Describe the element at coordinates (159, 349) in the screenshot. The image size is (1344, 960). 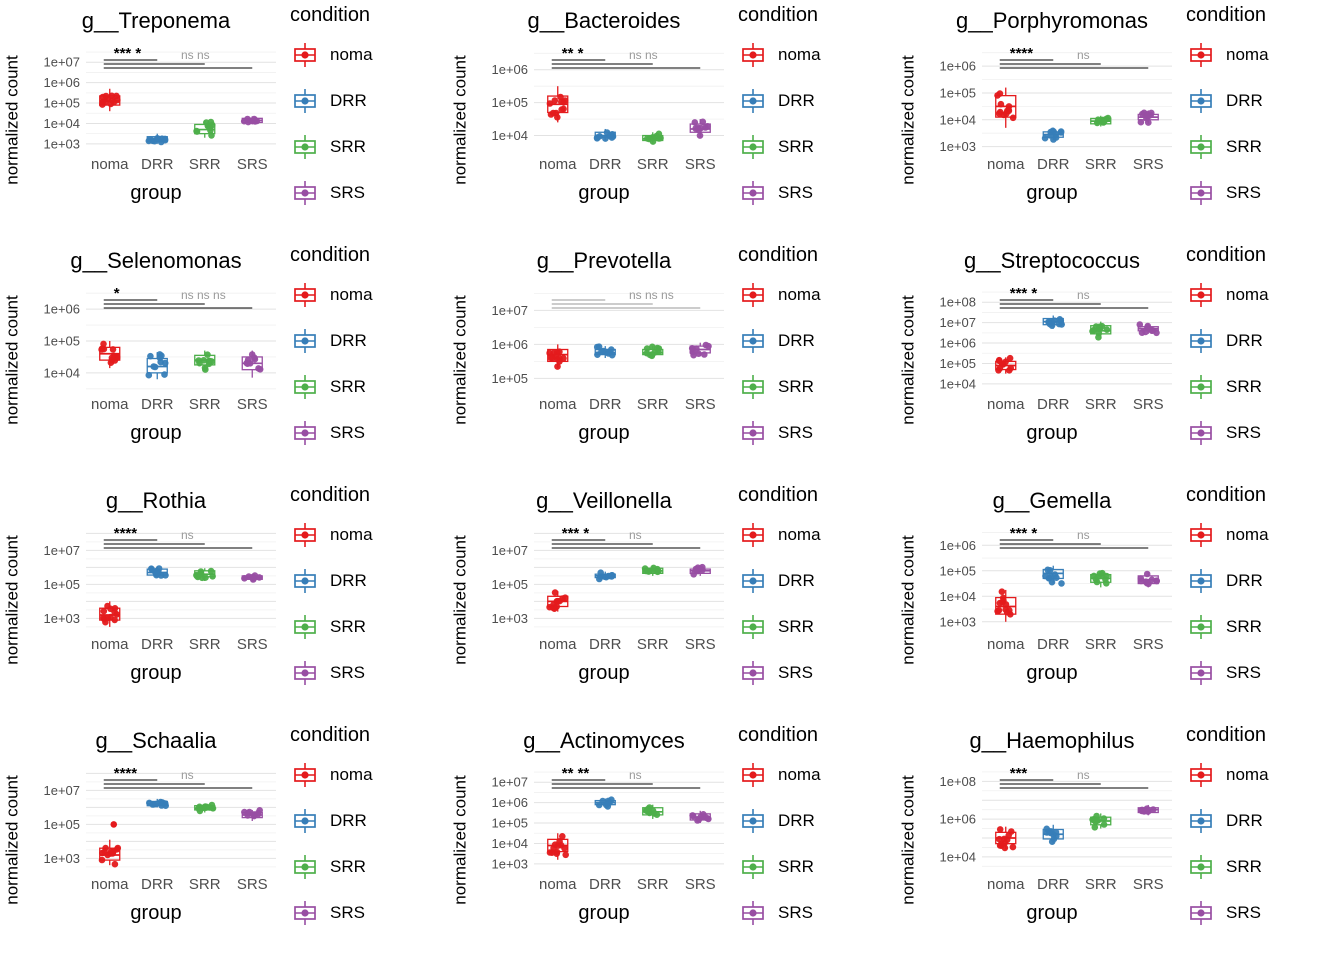
I see `panel-plot: 1e+06 1e+05 1e+04 * ns ns ns noma DRR SRR SRS` at that location.